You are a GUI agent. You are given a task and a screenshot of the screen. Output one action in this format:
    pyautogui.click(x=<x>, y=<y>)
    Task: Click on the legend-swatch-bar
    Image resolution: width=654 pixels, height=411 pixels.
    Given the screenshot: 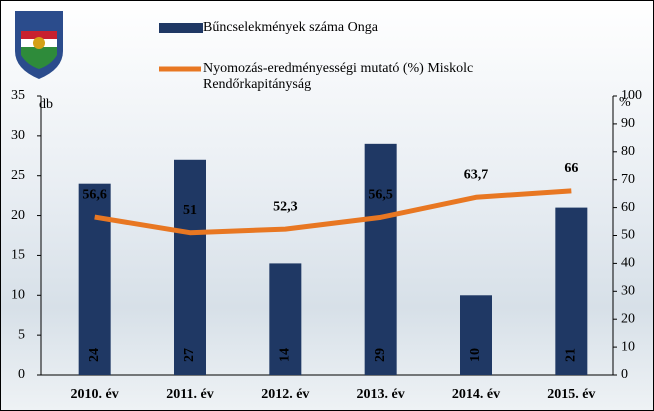 What is the action you would take?
    pyautogui.click(x=181, y=28)
    